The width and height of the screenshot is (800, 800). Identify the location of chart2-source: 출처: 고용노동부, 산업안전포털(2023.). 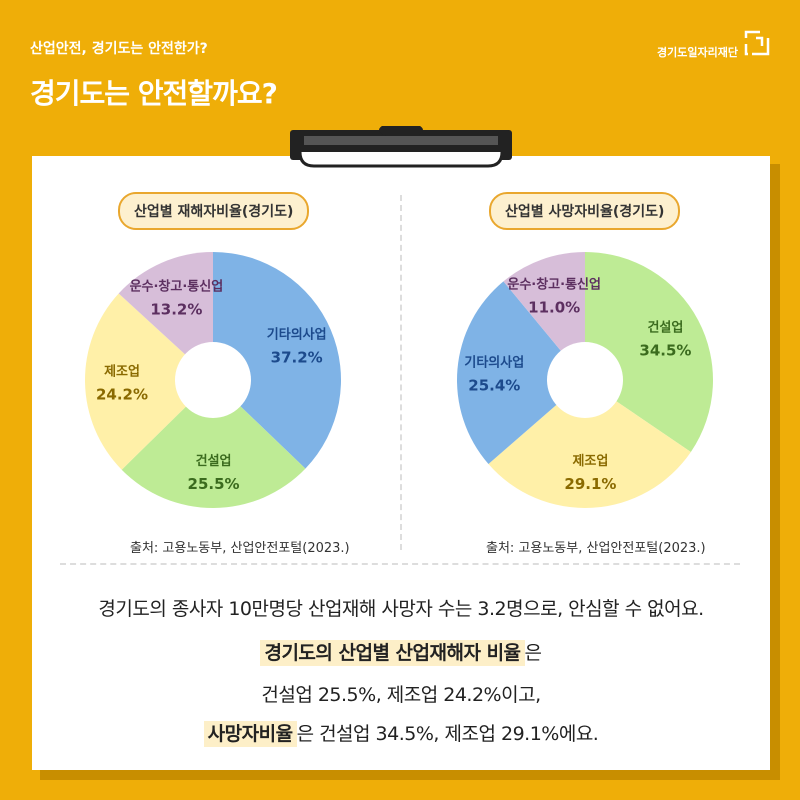
(596, 548).